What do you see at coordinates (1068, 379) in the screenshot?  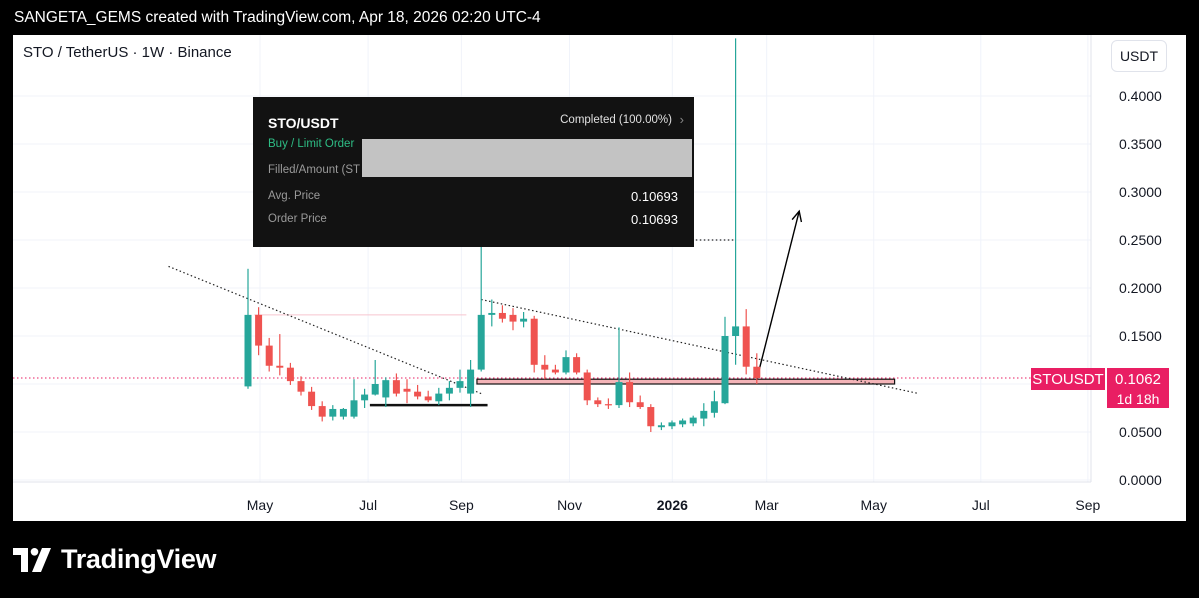 I see `ticker-tag: STOUSDT` at bounding box center [1068, 379].